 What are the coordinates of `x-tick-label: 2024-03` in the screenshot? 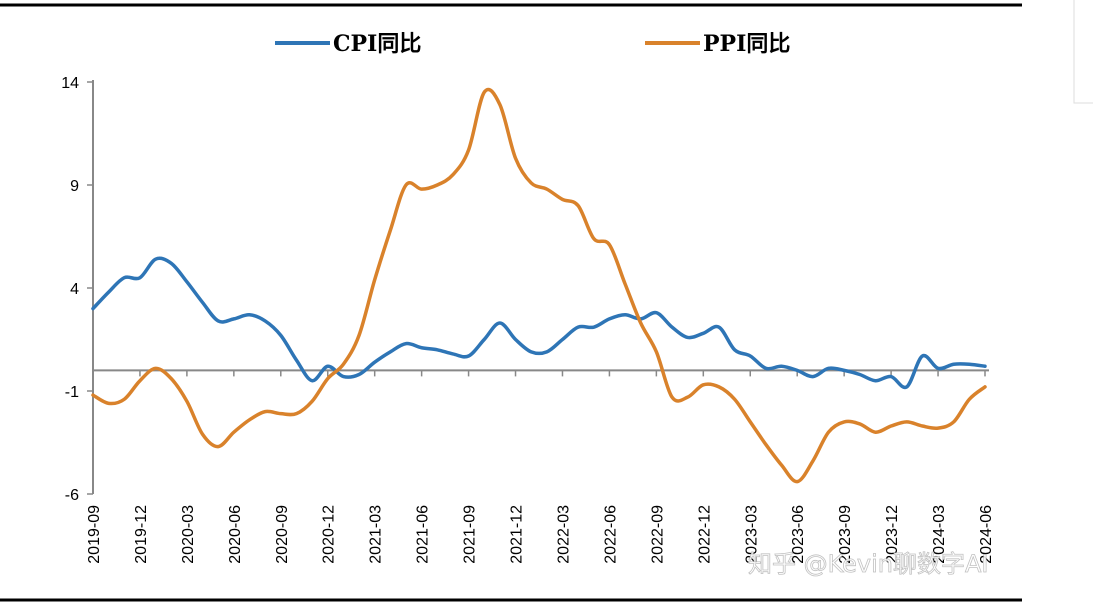 It's located at (939, 534).